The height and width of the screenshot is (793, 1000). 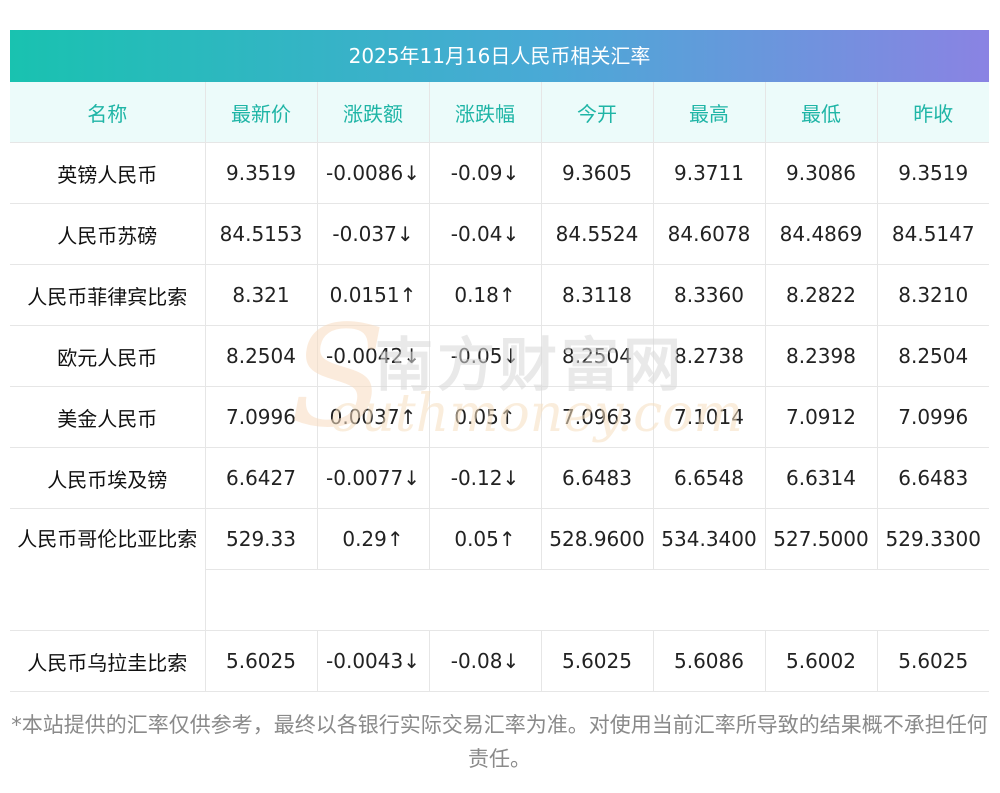 I want to click on currency-name: 人民币哥伦比亚比索, so click(x=108, y=569).